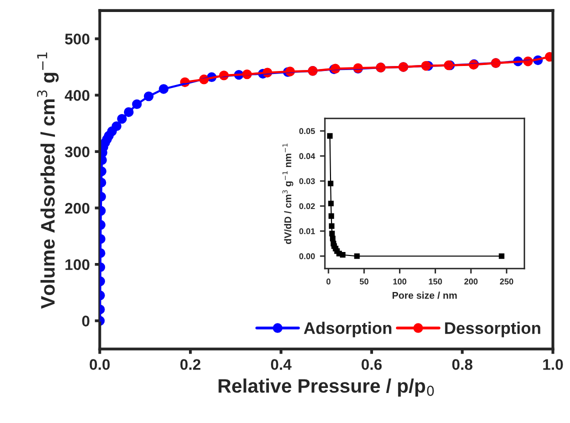  I want to click on y-axis-title: Volume Adsorbed / cm$^{3}$ g$^{−1}$, so click(48, 180).